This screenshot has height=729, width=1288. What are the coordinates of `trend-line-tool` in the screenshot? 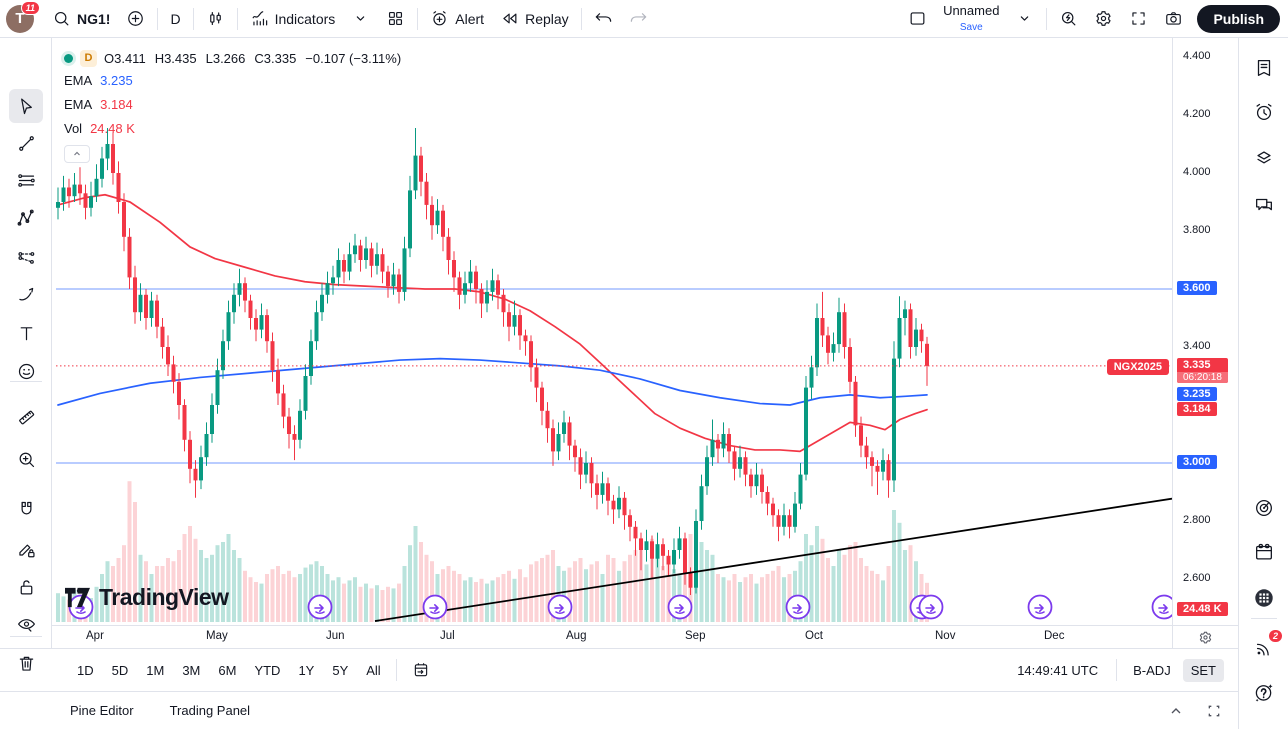 It's located at (26, 143).